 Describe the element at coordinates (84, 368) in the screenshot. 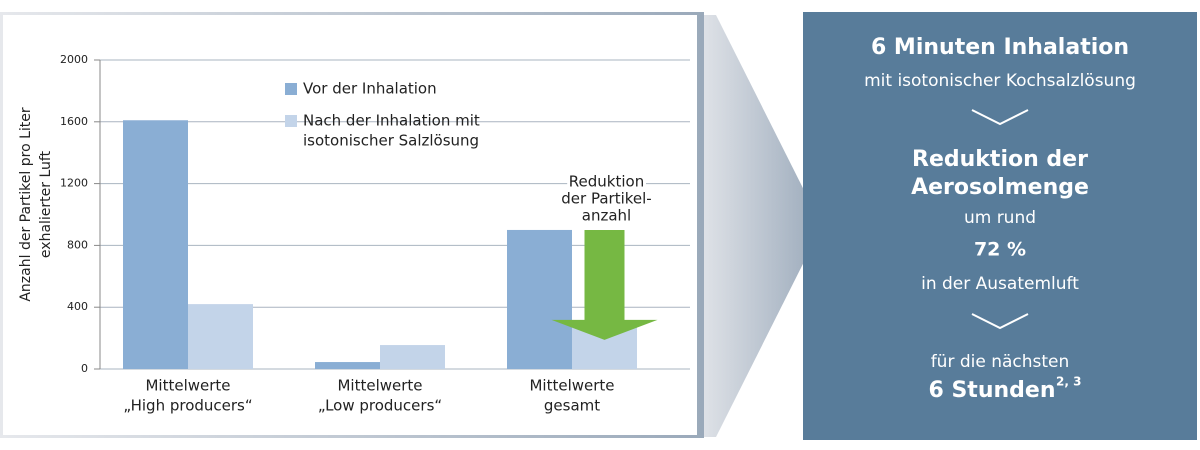

I see `y-tick-label: 0` at that location.